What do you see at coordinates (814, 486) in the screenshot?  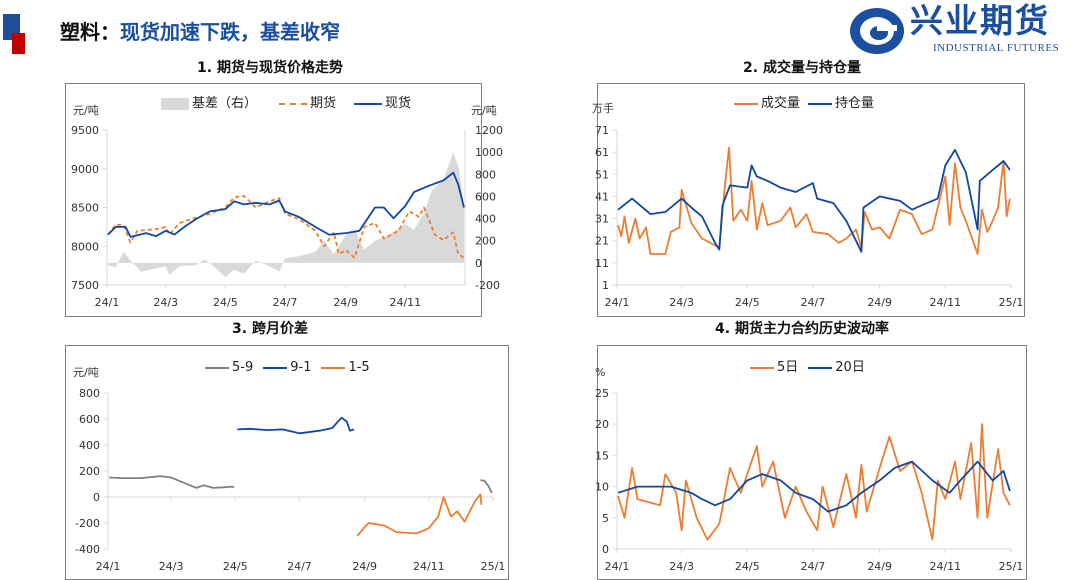 I see `series-20日-line` at bounding box center [814, 486].